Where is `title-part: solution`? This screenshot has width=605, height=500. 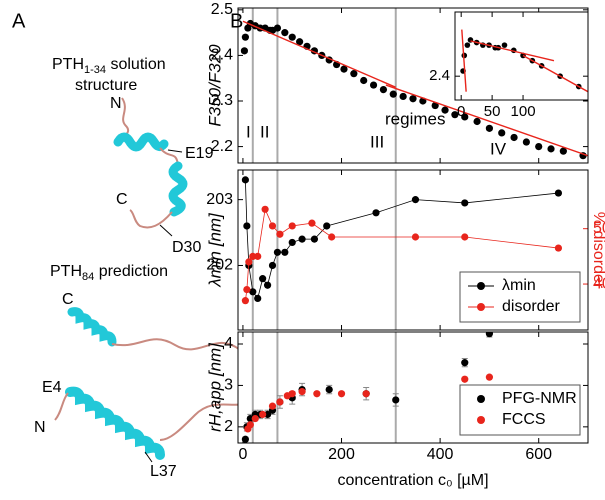 title-part: solution is located at coordinates (136, 64).